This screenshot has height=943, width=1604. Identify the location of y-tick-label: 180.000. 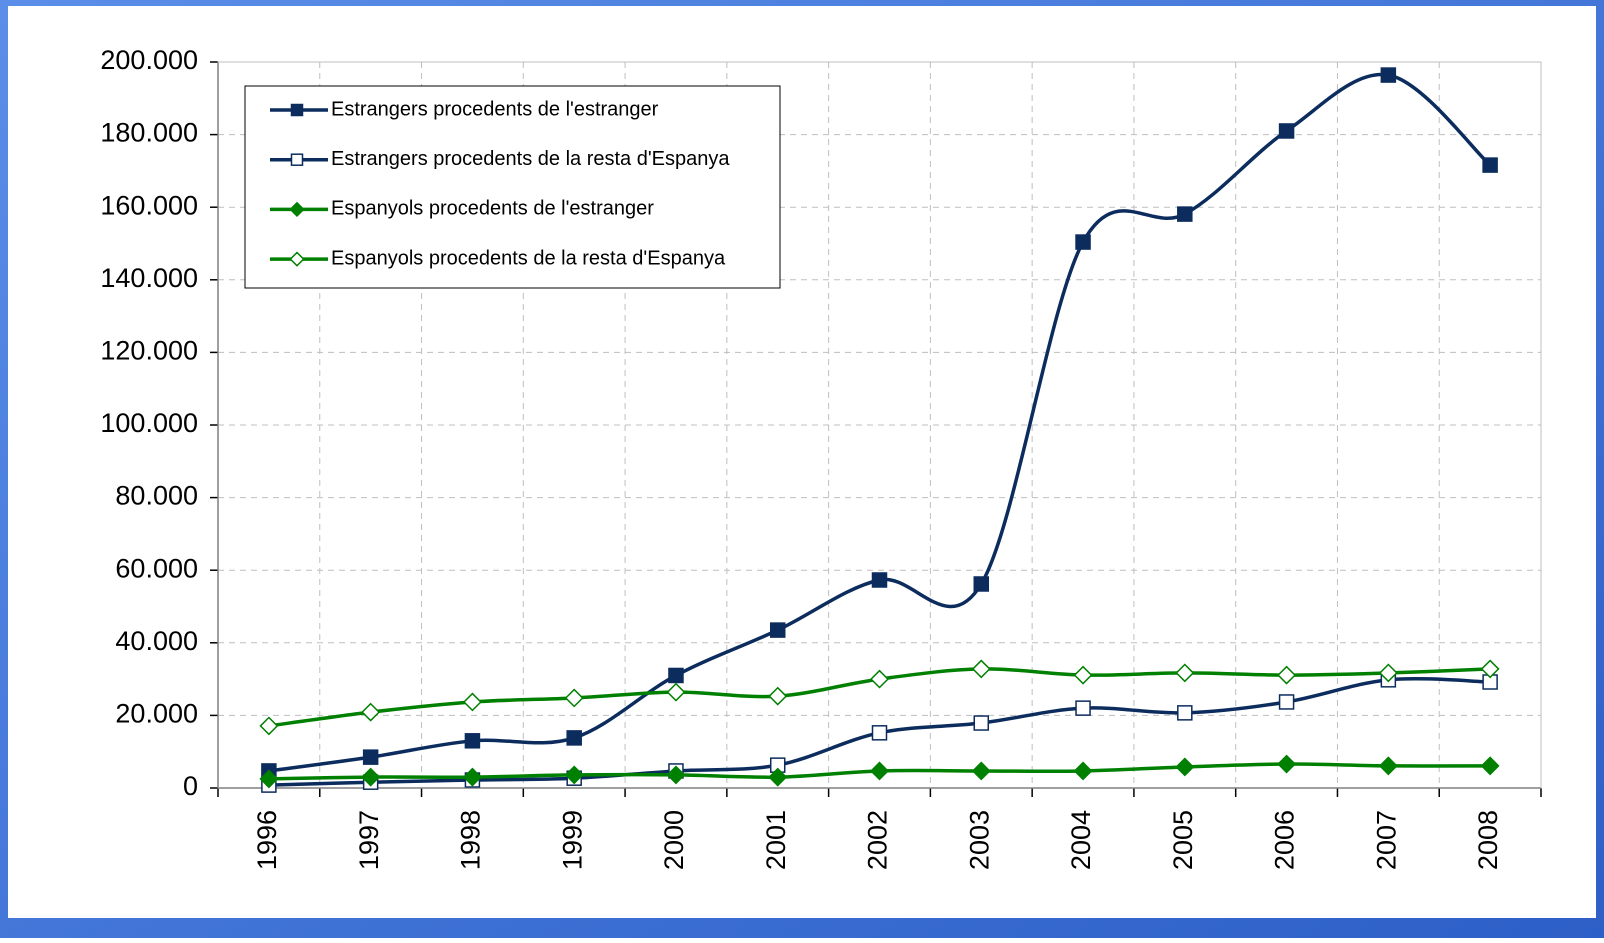
(149, 133).